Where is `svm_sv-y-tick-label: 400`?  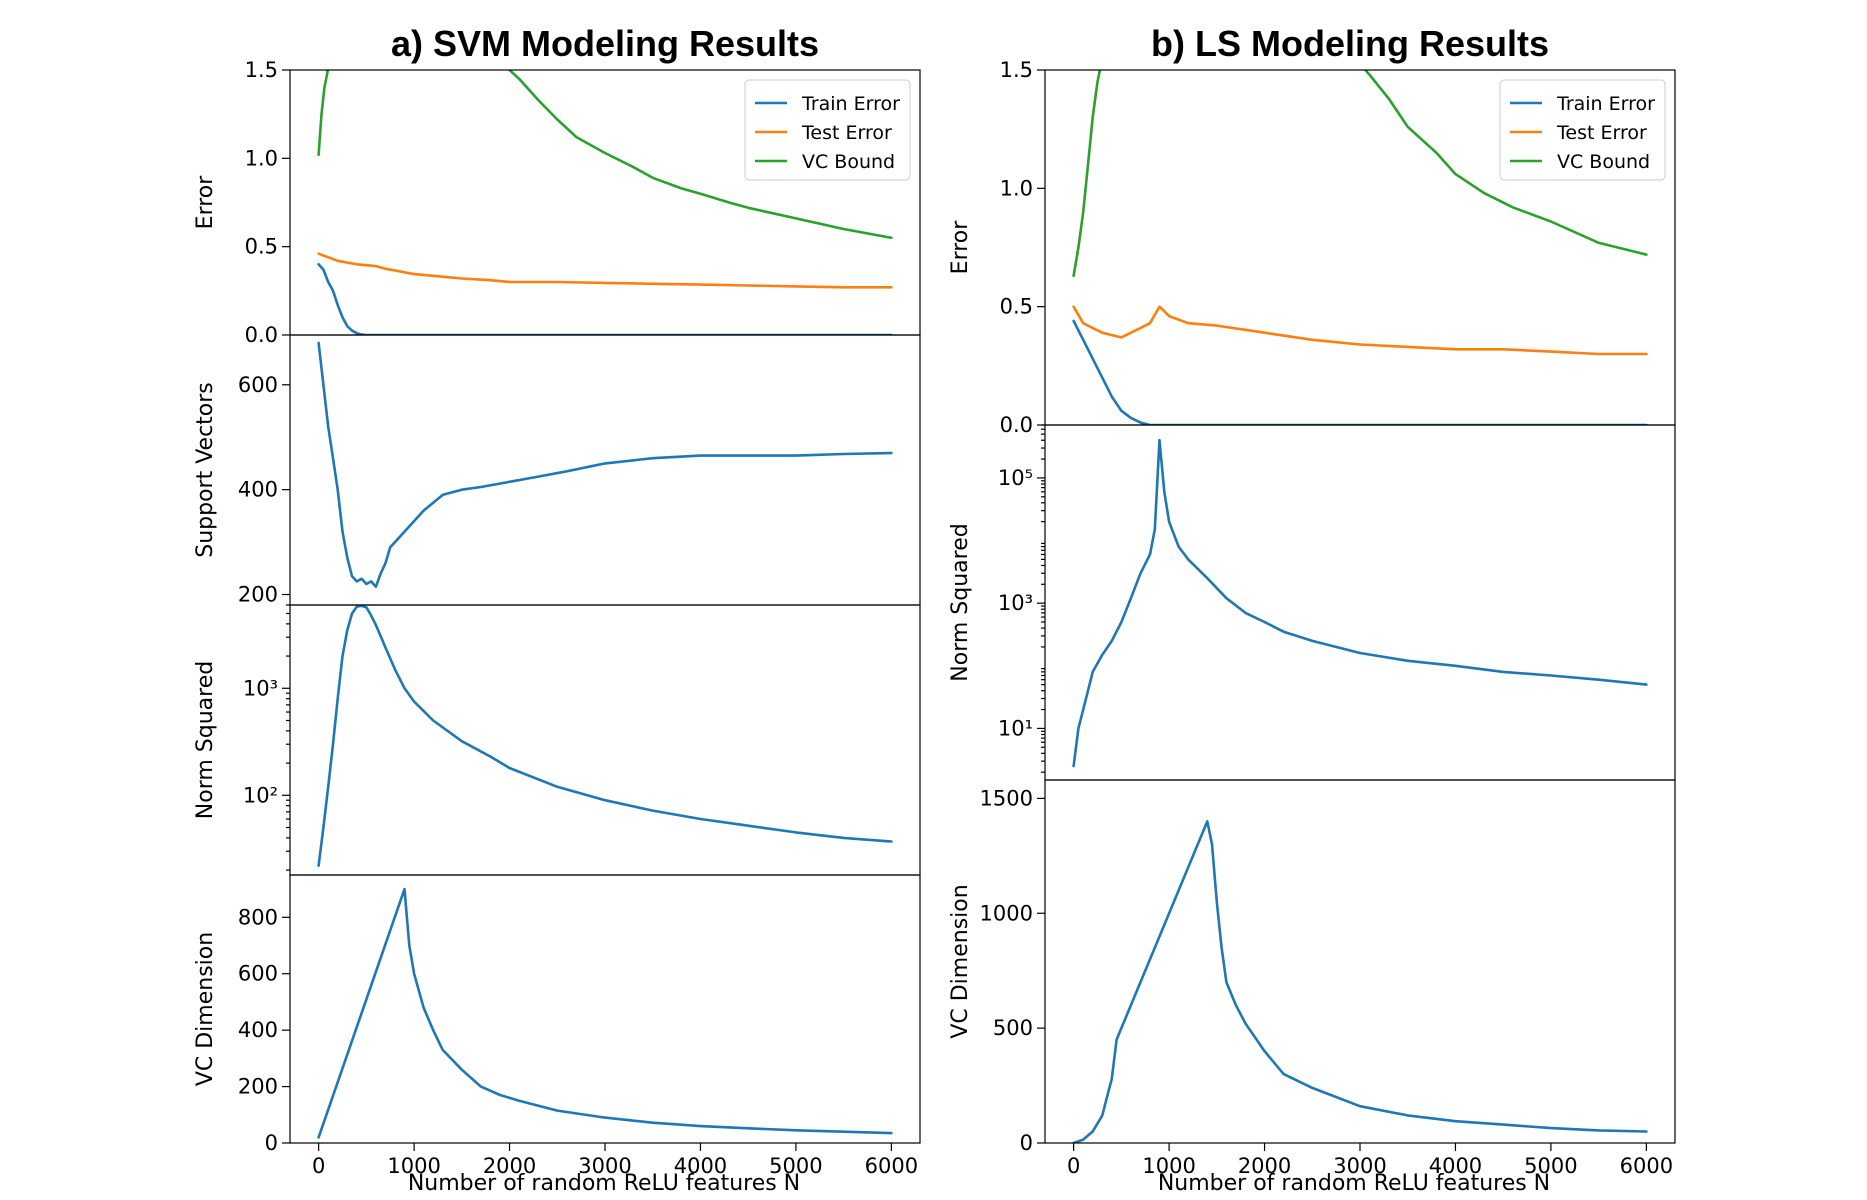 svm_sv-y-tick-label: 400 is located at coordinates (258, 490).